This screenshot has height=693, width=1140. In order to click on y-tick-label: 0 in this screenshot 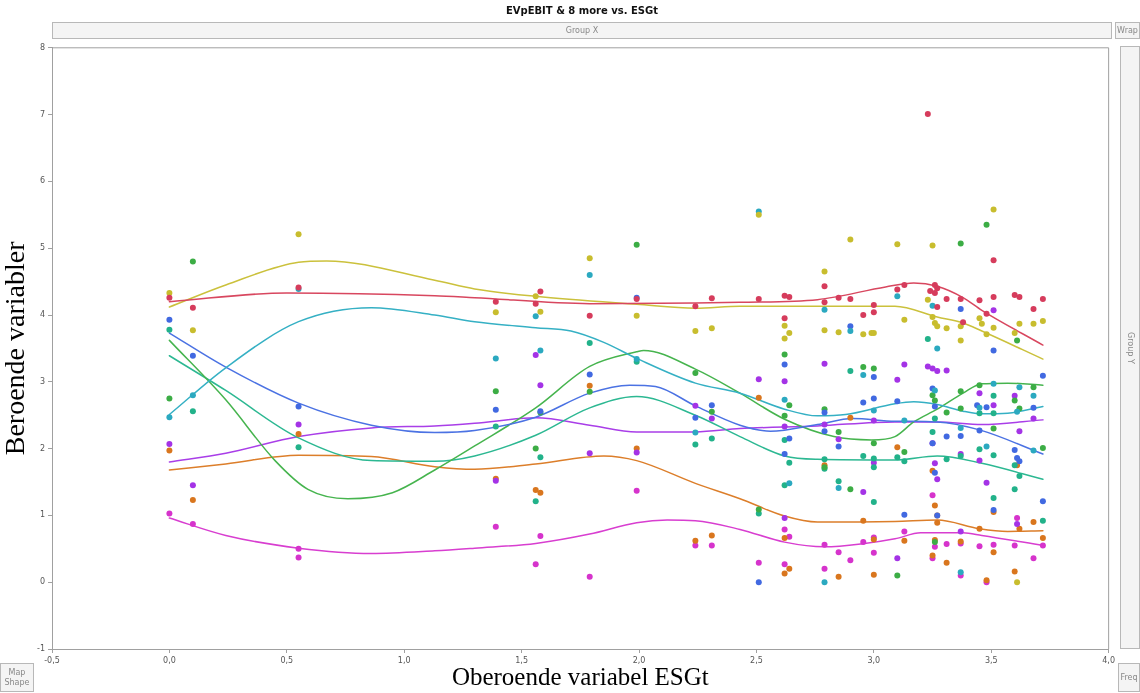, I will do `click(42, 582)`.